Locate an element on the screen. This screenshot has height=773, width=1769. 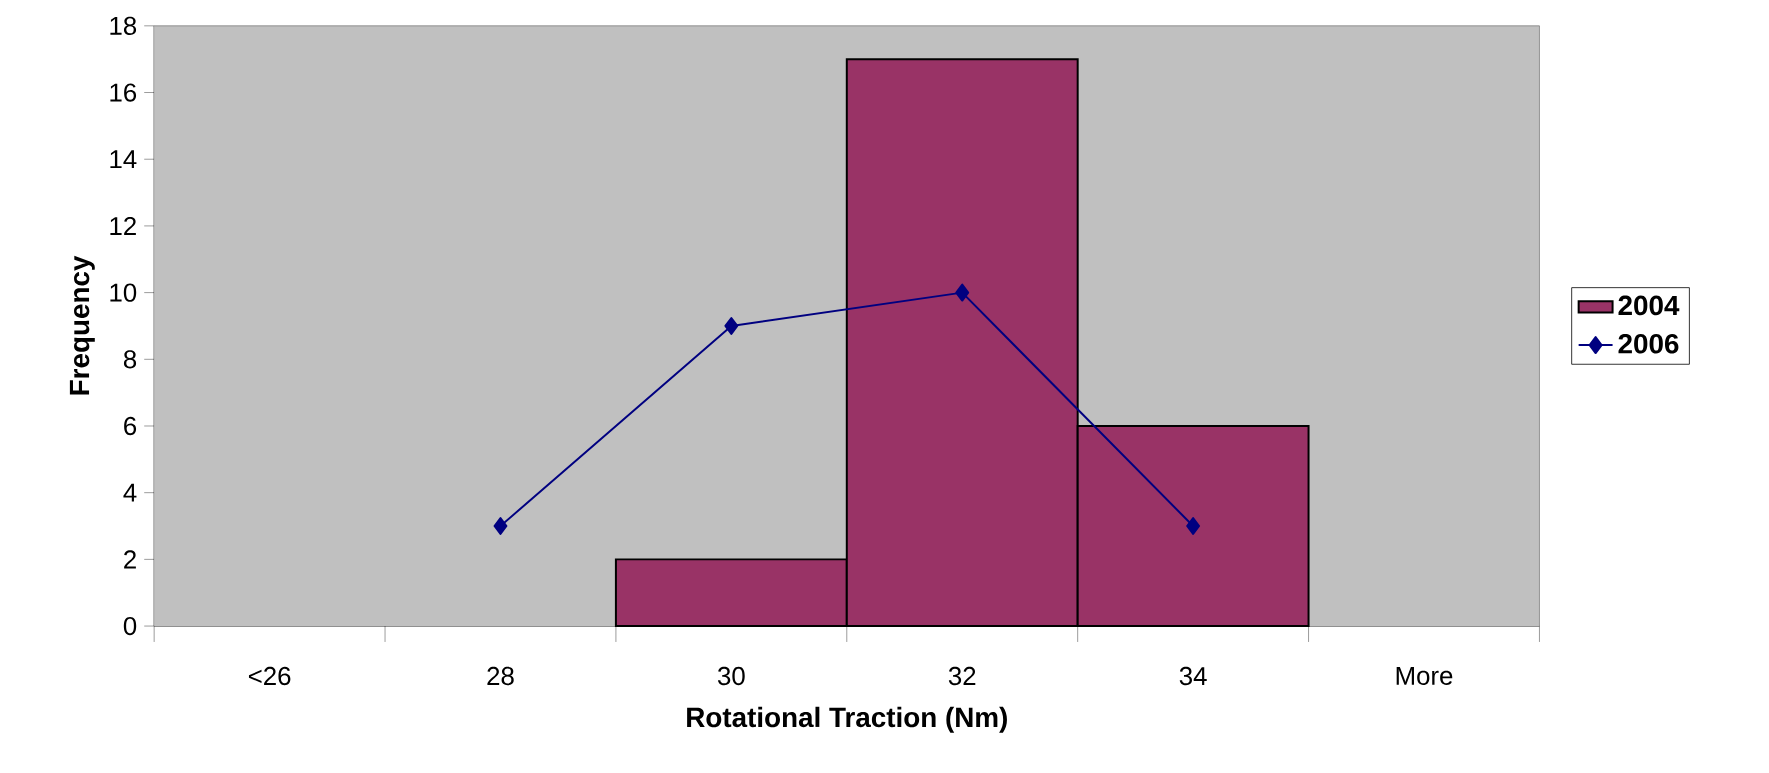
y-tick-label: 2 is located at coordinates (130, 559).